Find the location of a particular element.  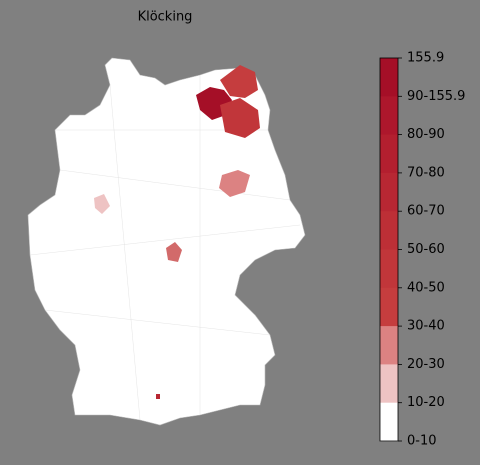

colorbar-label: 10-20 is located at coordinates (426, 402).